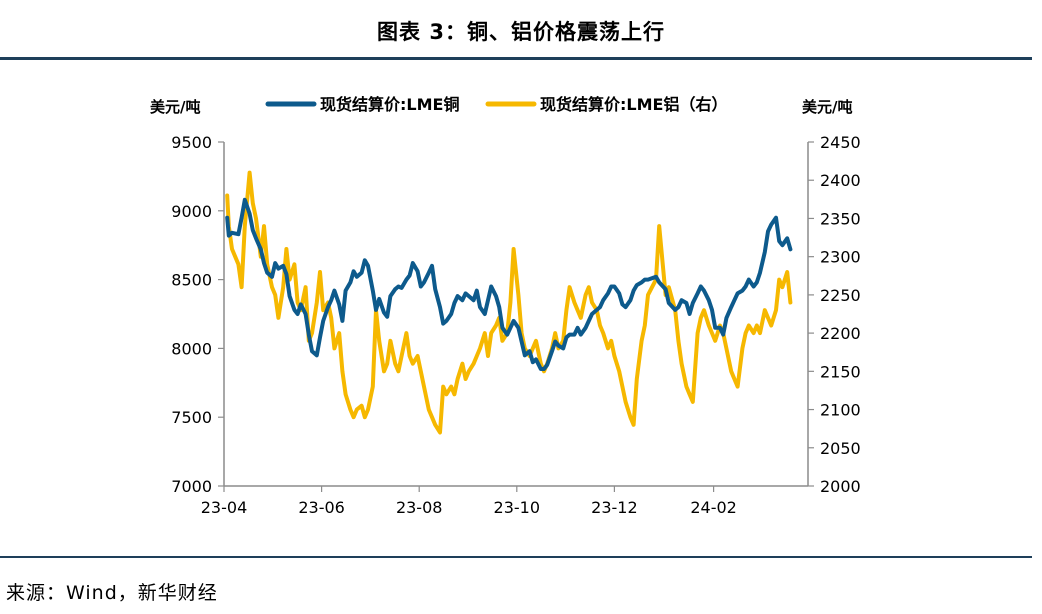 Image resolution: width=1042 pixels, height=614 pixels. I want to click on right-tick-label: 2050, so click(840, 448).